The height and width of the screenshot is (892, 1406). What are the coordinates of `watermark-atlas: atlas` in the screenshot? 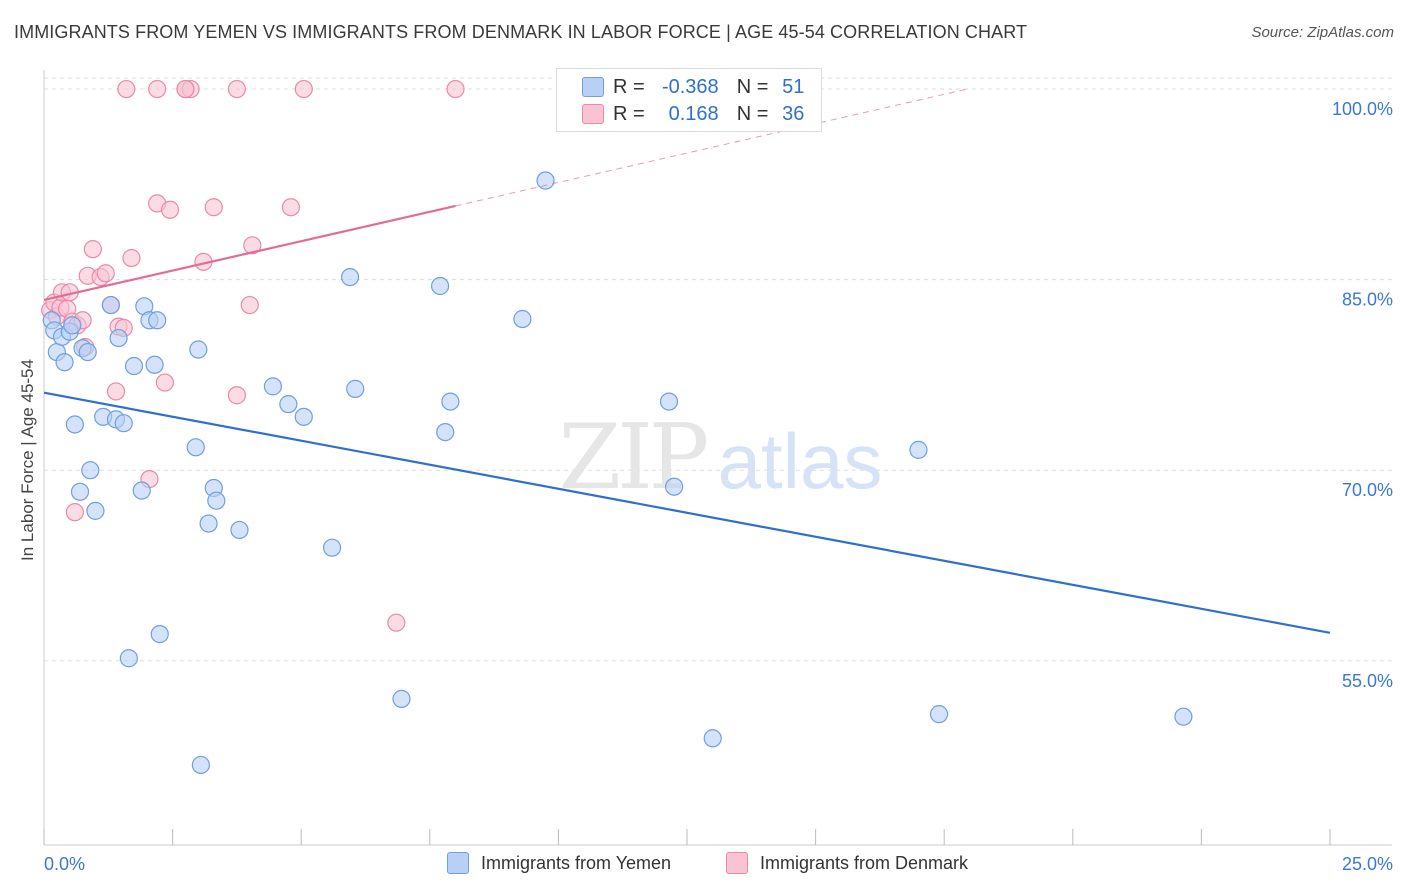 It's located at (800, 461).